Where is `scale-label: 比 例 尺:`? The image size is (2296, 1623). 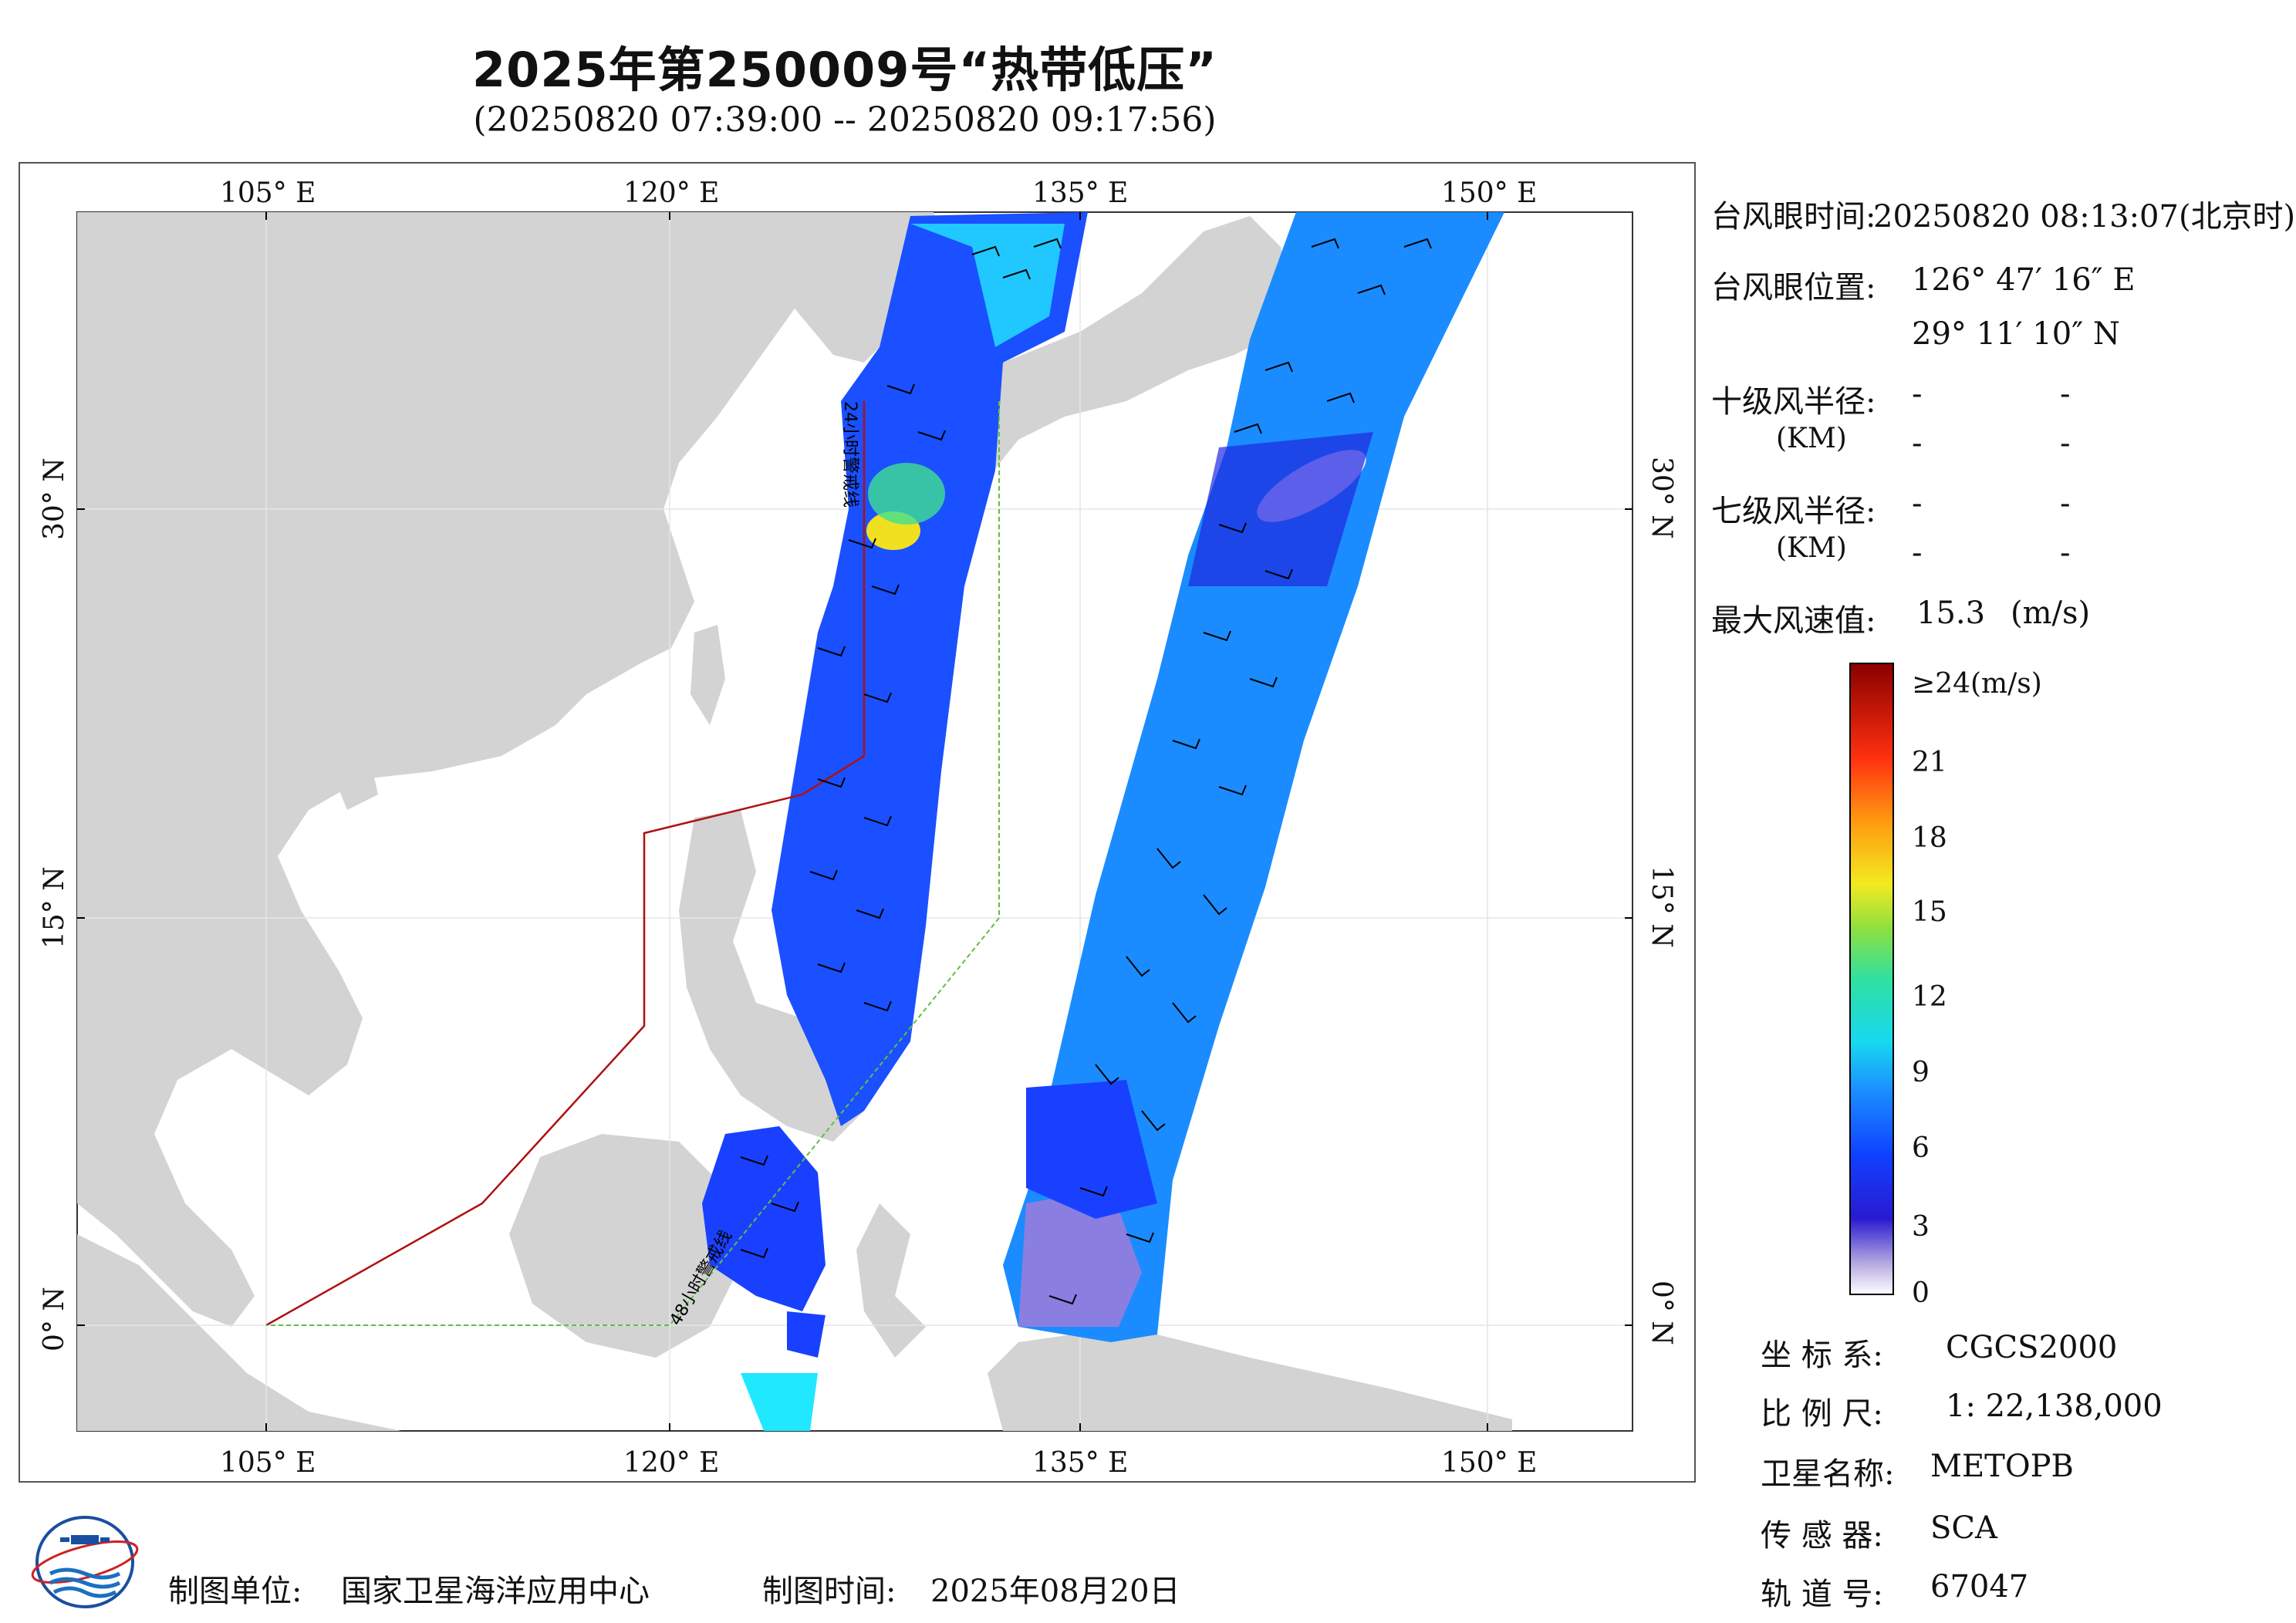
scale-label: 比 例 尺: is located at coordinates (1822, 1414).